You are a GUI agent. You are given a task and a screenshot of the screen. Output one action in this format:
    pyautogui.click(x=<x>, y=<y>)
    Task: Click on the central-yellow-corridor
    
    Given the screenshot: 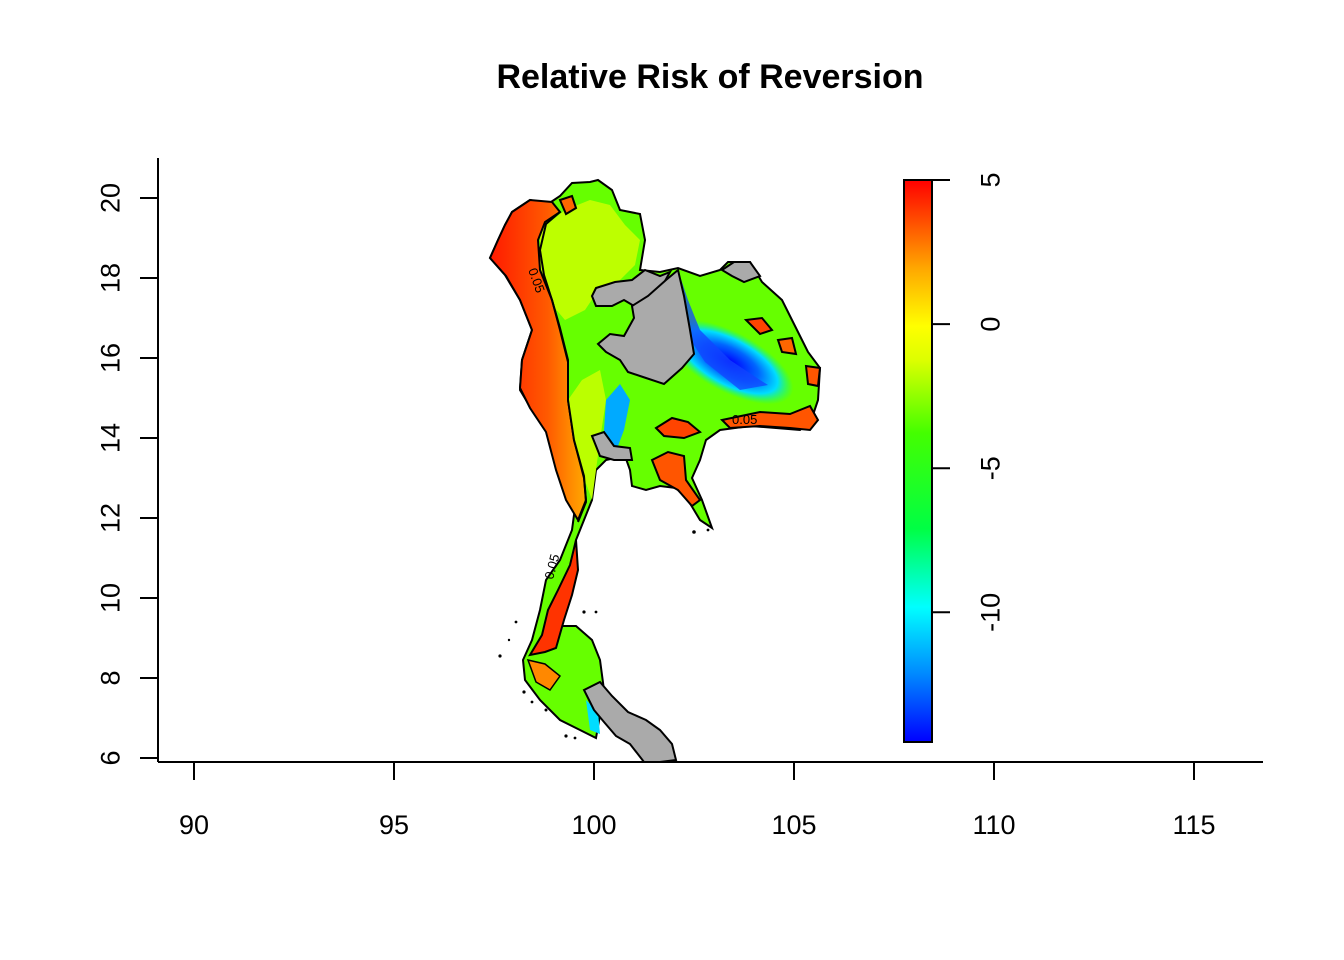 What is the action you would take?
    pyautogui.click(x=587, y=435)
    